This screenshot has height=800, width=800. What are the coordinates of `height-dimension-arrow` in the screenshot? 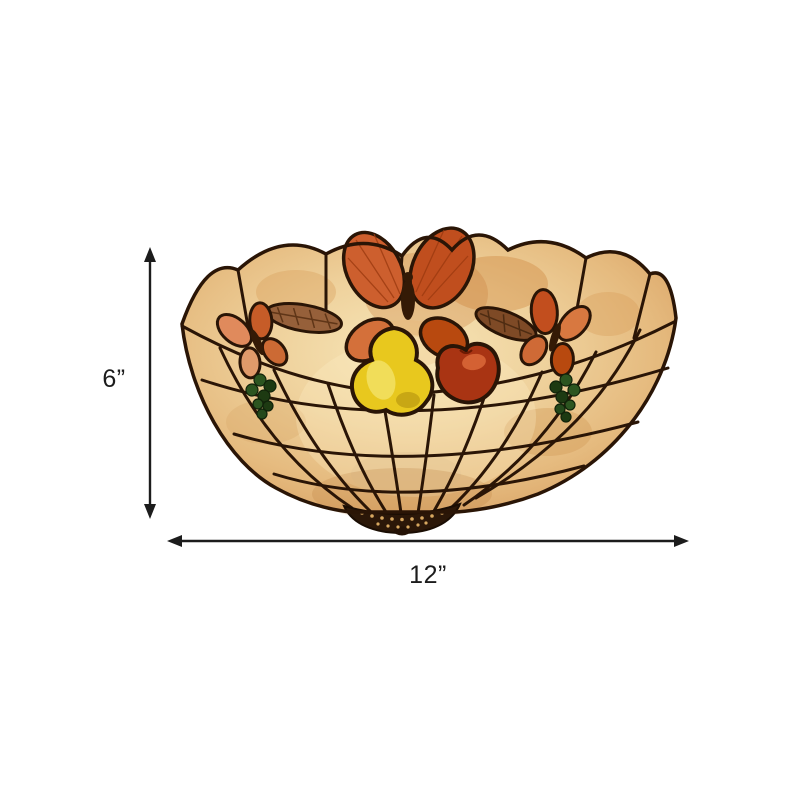 It's located at (150, 383).